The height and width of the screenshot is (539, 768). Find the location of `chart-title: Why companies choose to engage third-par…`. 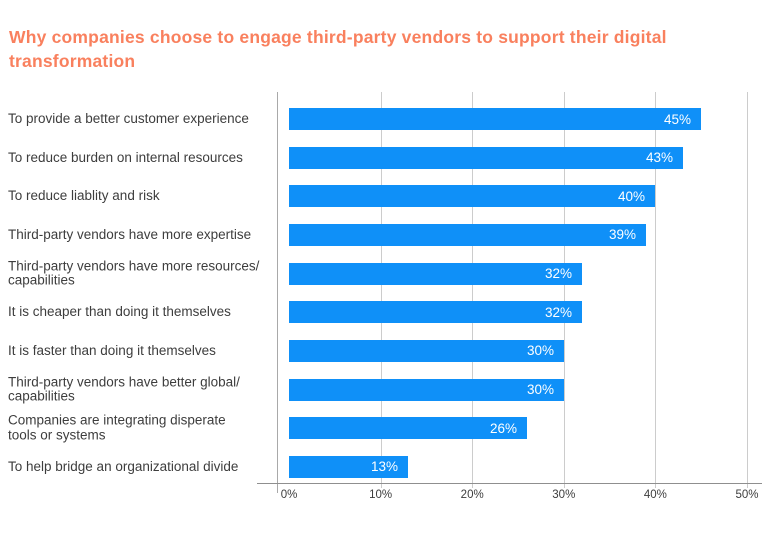

chart-title: Why companies choose to engage third-par… is located at coordinates (338, 49).